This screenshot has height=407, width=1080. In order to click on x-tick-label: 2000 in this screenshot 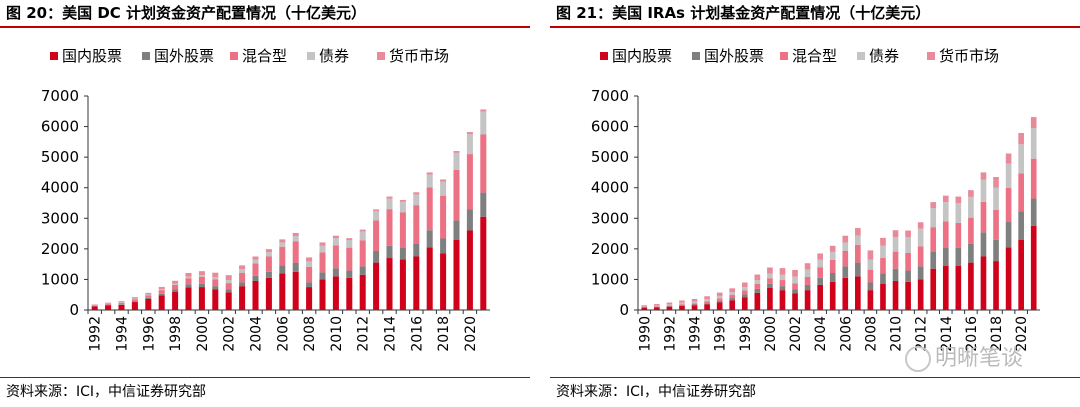, I will do `click(203, 334)`.